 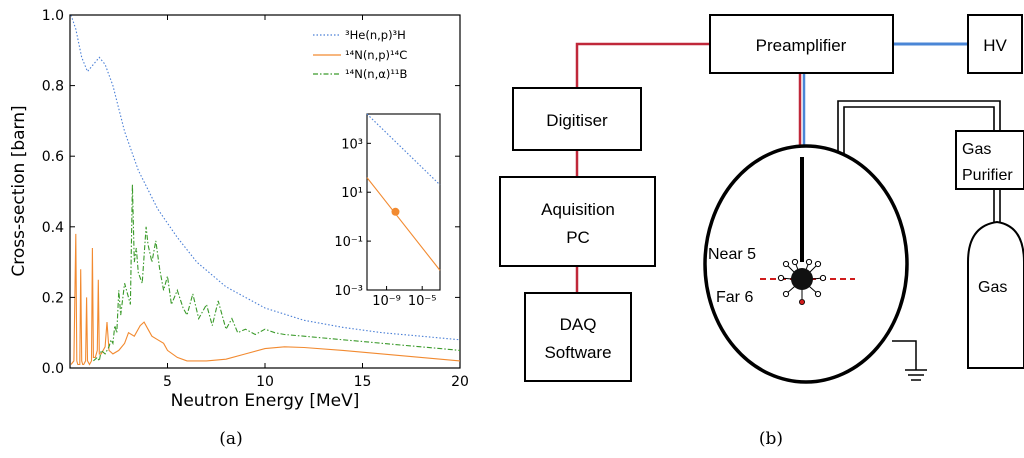 What do you see at coordinates (265, 401) in the screenshot?
I see `x-axis-label: Neutron Energy [MeV]` at bounding box center [265, 401].